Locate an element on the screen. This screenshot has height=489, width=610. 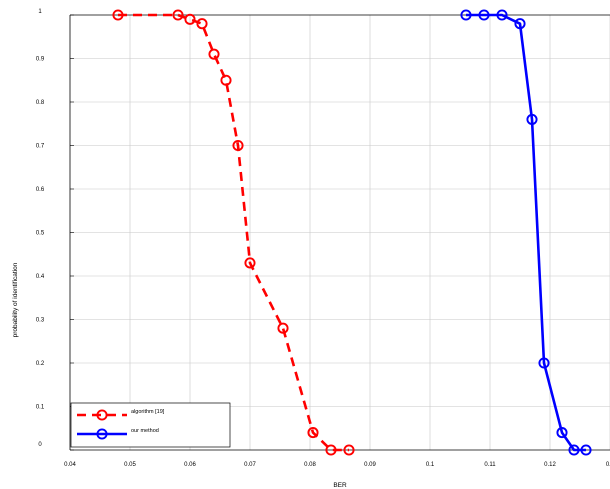
y-tick-label: 0.1 is located at coordinates (40, 408).